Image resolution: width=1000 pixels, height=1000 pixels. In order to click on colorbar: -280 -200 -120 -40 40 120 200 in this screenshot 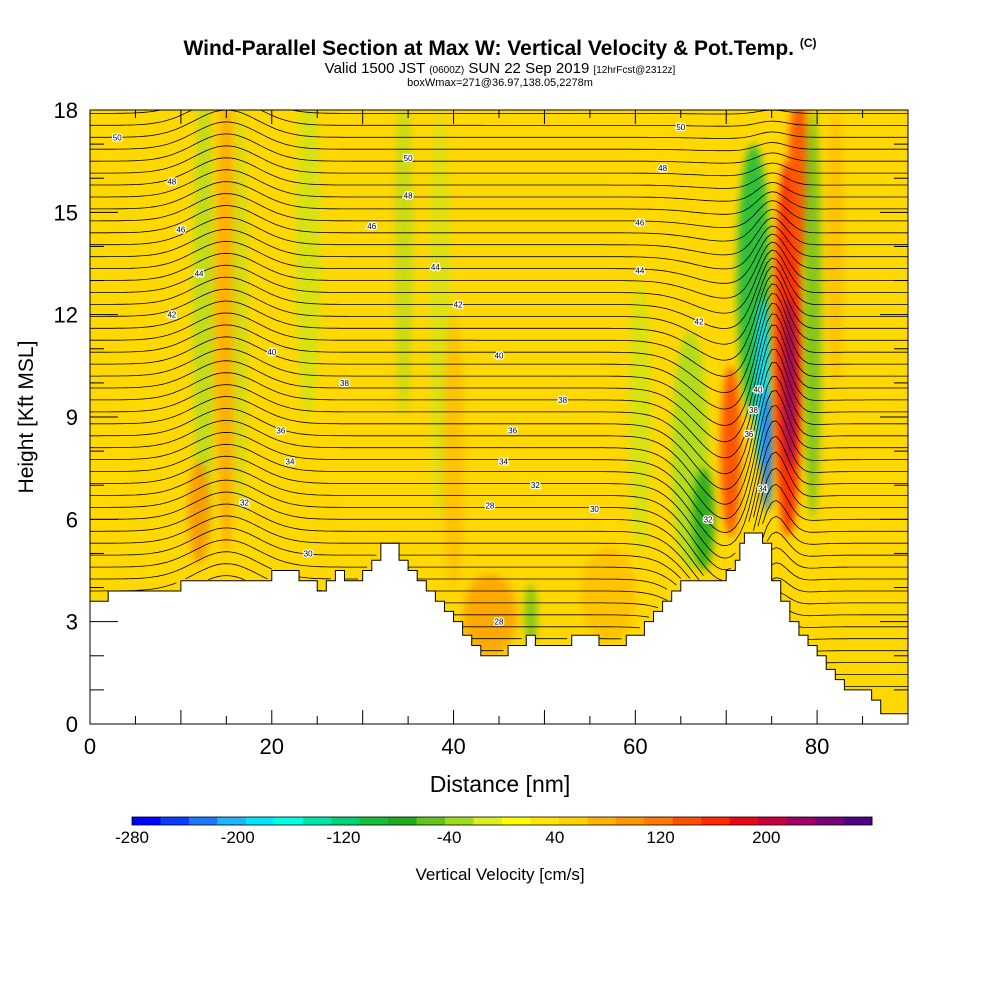, I will do `click(494, 831)`.